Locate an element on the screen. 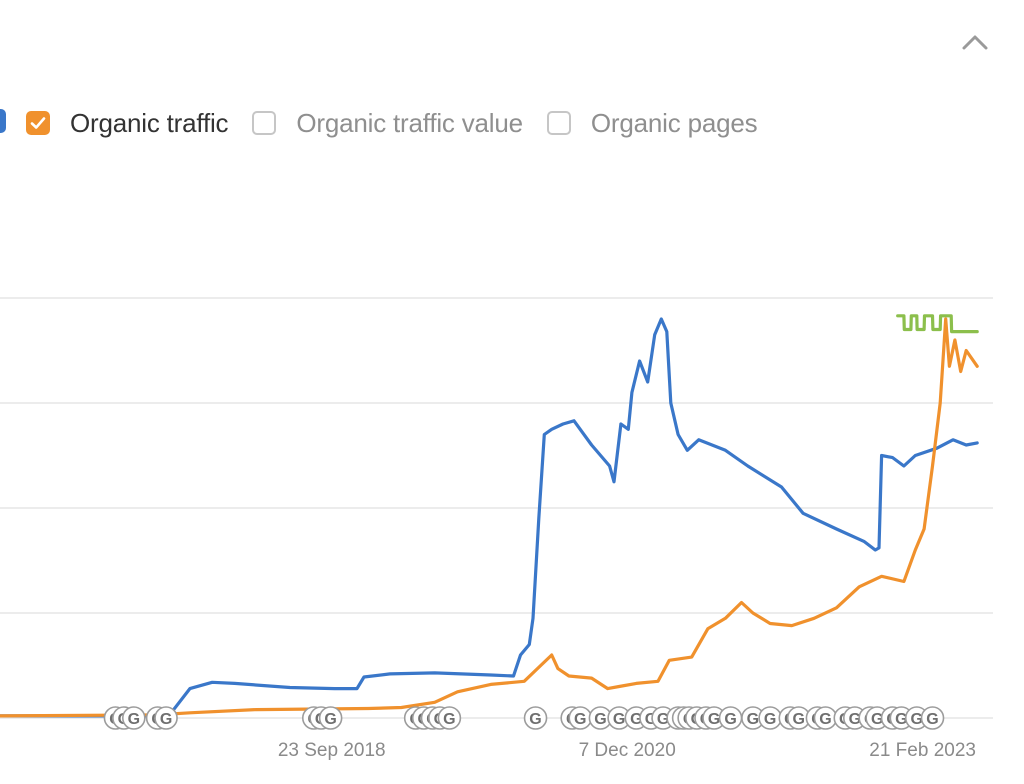  legend-item-organic-traffic-value: Organic traffic value is located at coordinates (387, 123).